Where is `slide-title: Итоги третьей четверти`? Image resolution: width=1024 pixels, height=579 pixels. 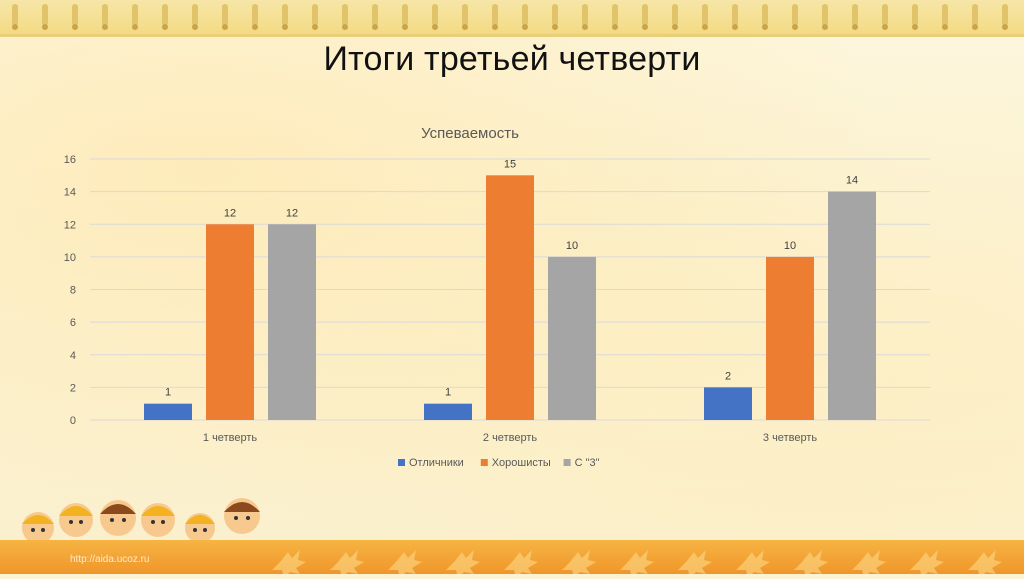 slide-title: Итоги третьей четверти is located at coordinates (512, 59).